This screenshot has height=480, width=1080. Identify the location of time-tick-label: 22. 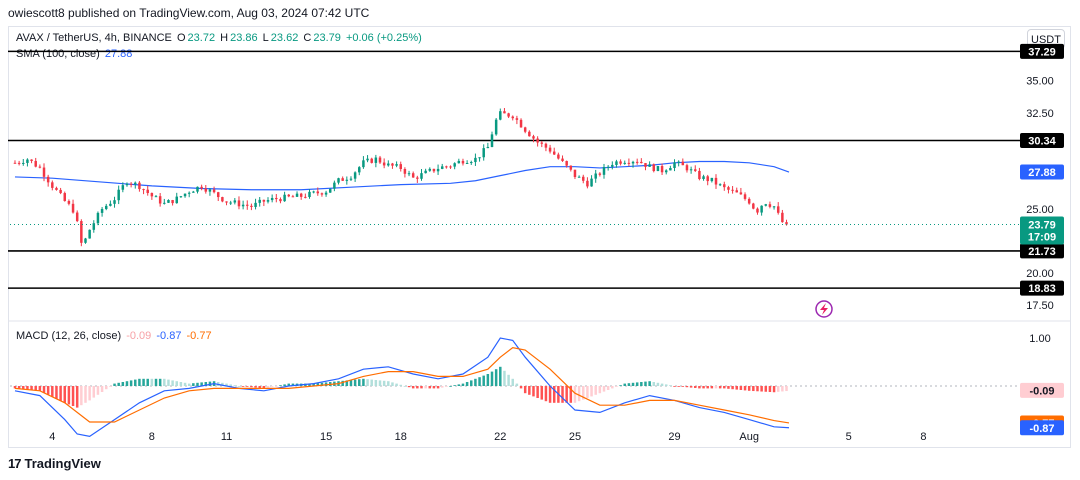
(500, 437).